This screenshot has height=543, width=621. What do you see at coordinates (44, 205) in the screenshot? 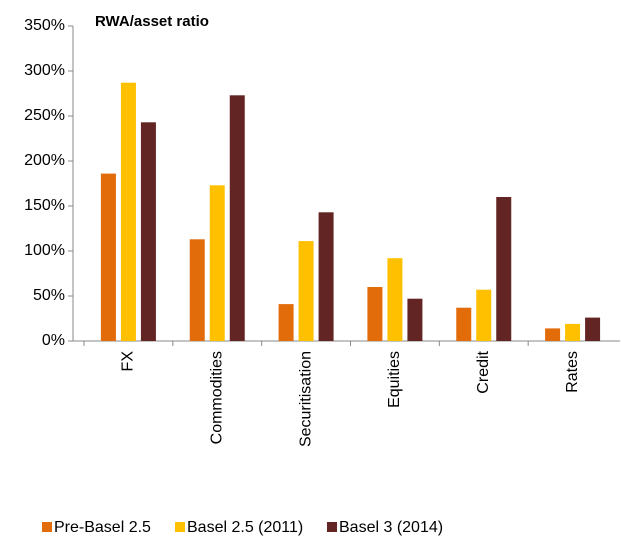
I see `y-tick-label: 150%` at bounding box center [44, 205].